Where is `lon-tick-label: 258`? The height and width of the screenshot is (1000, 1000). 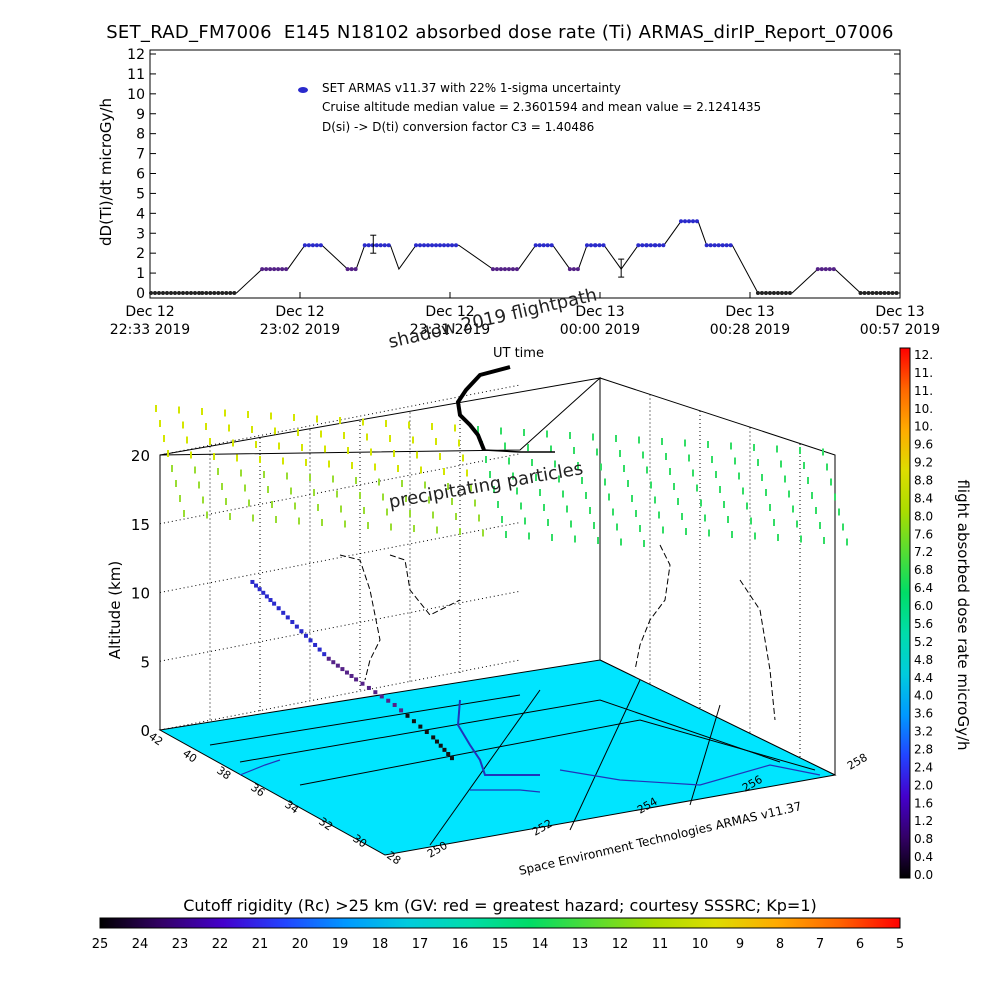 lon-tick-label: 258 is located at coordinates (857, 762).